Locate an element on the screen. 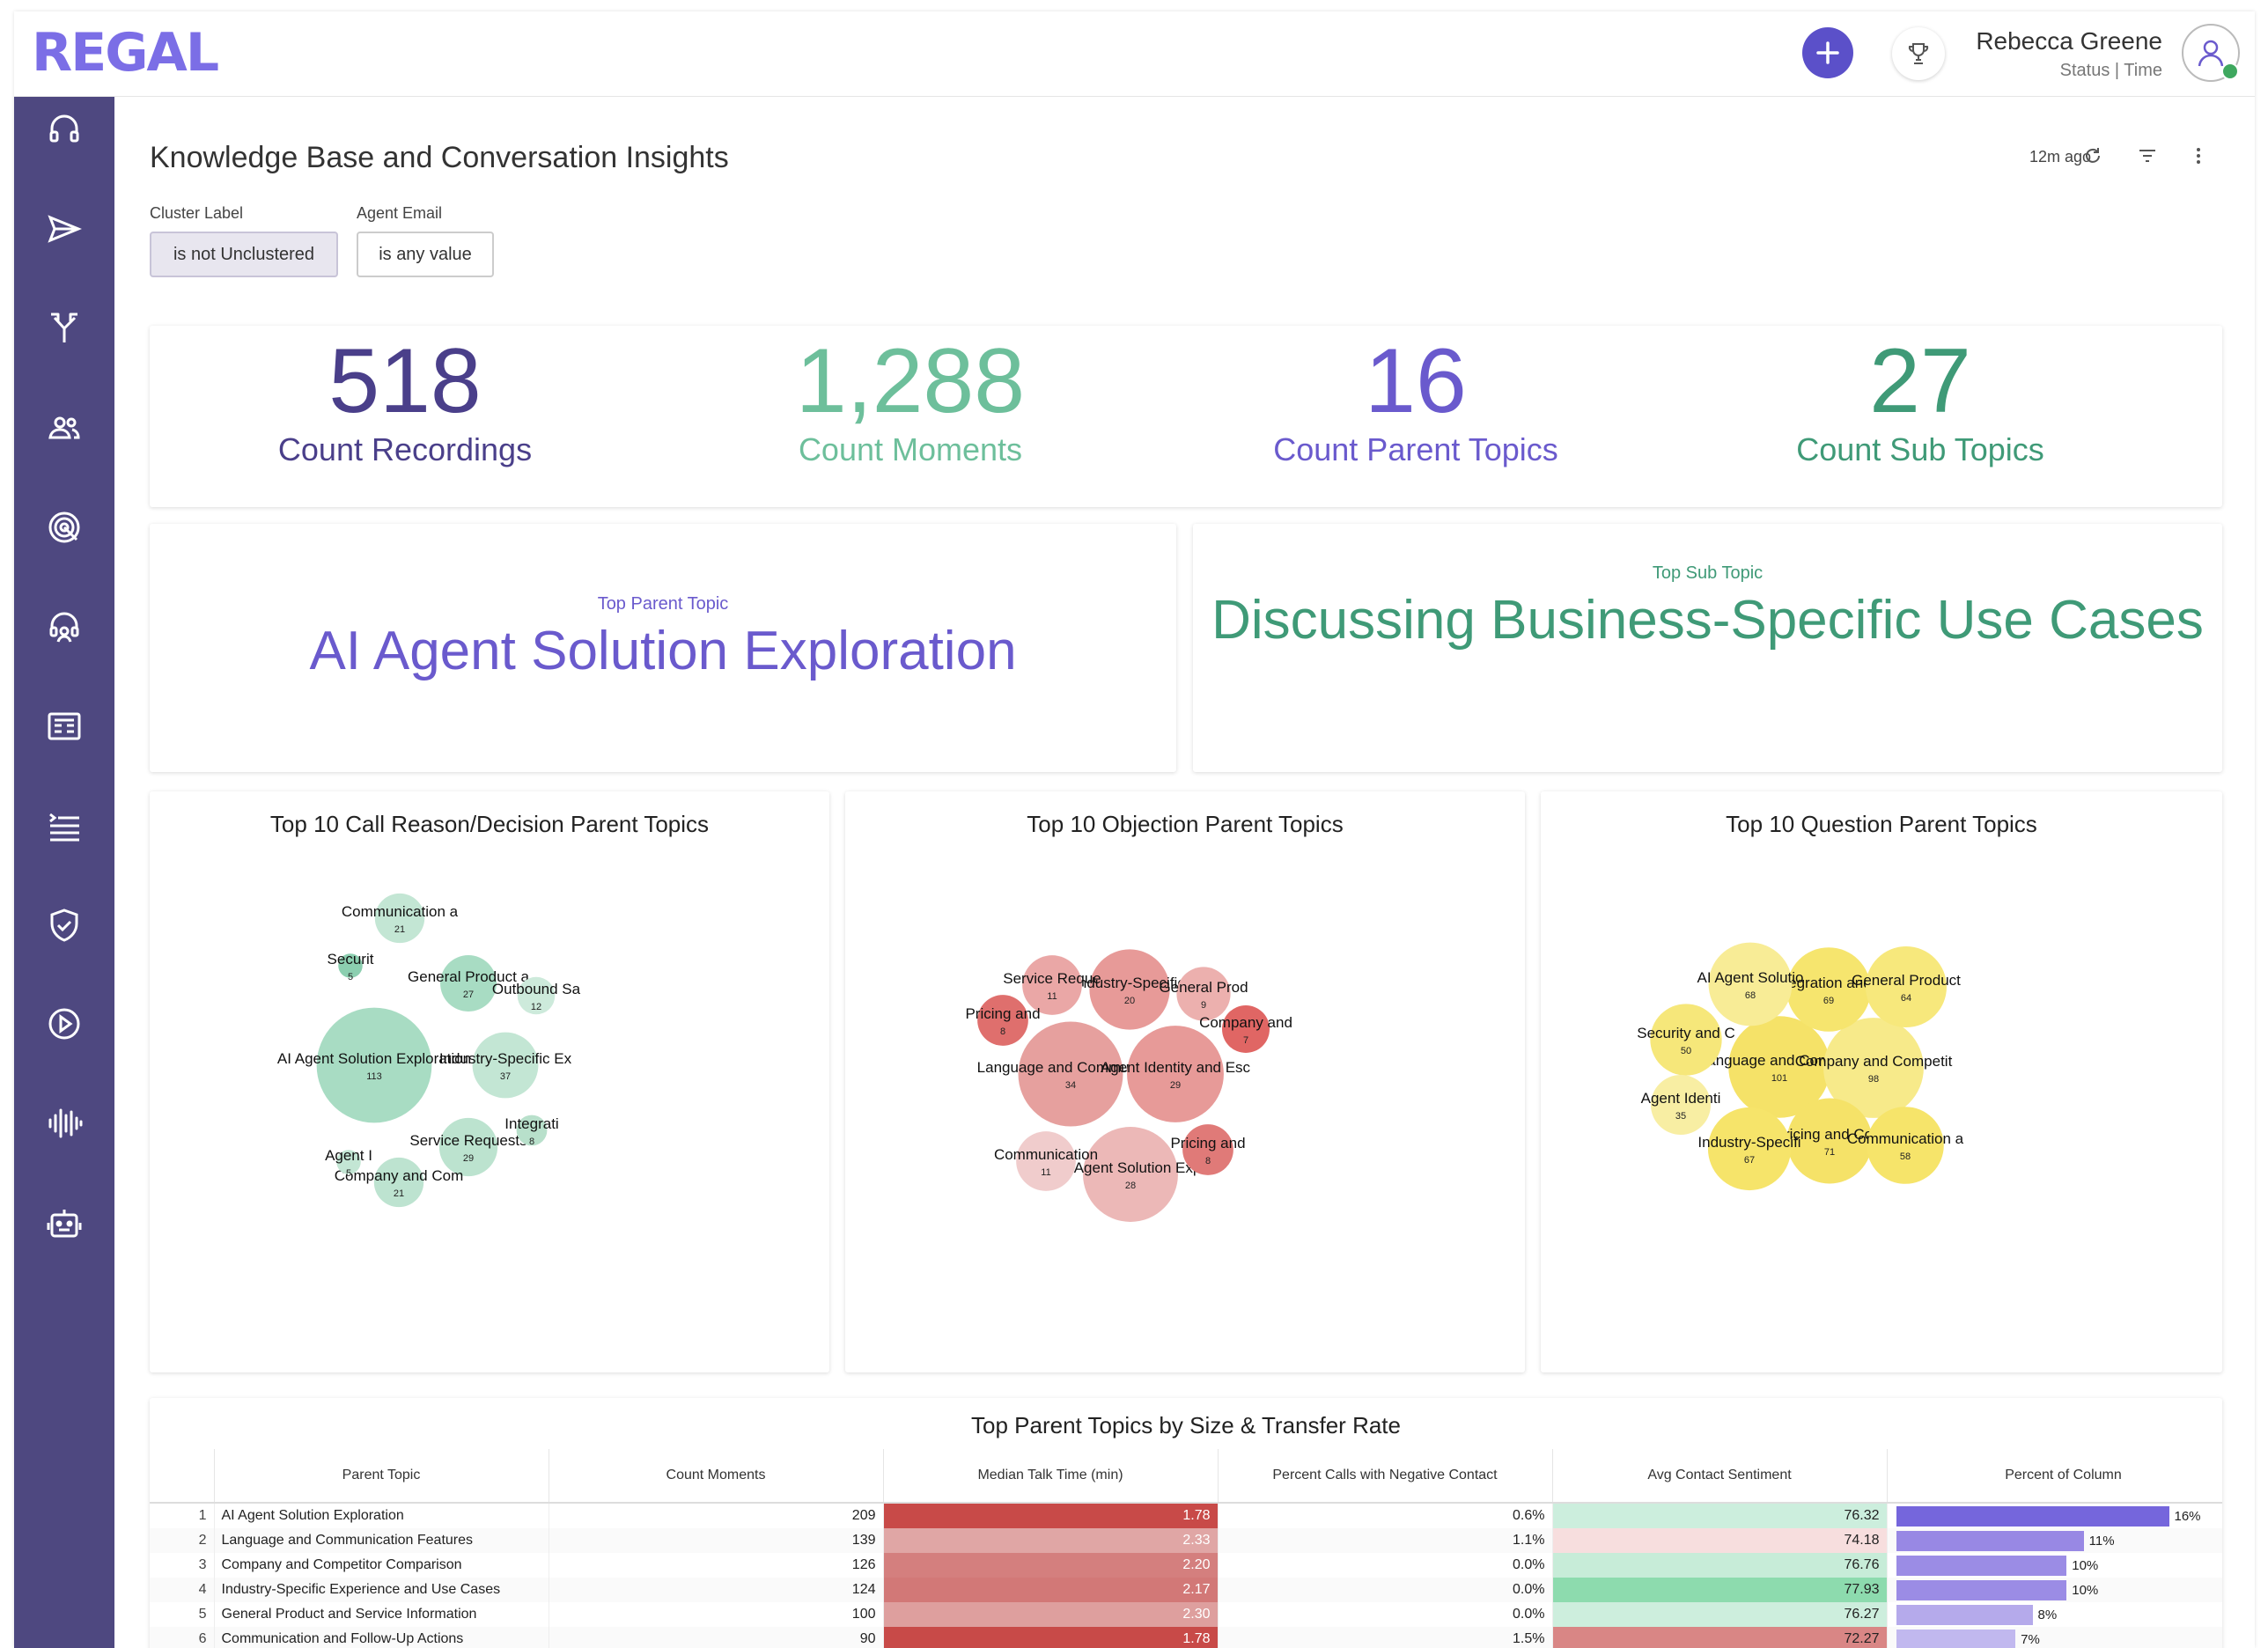 The width and height of the screenshot is (2268, 1648). column-header-avg-sentiment: Avg Contact Sentiment is located at coordinates (1720, 1476).